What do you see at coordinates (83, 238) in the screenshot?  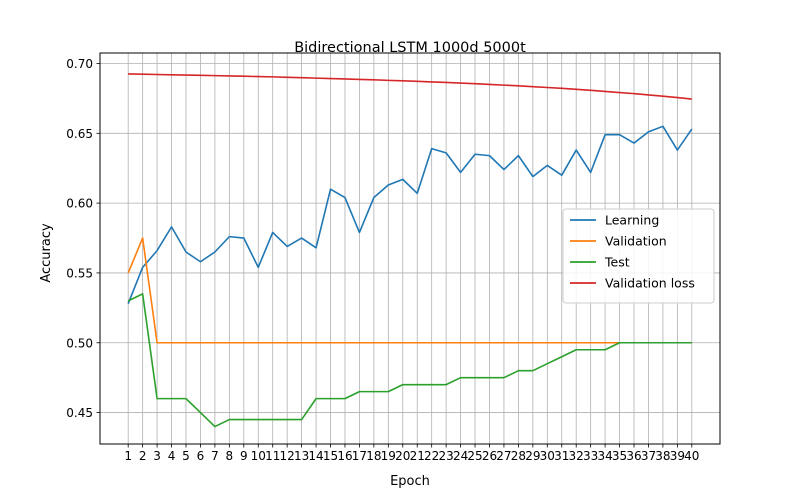 I see `y-axis-ticks: 0.45 0.50 0.55 0.60 0.65 0.70` at bounding box center [83, 238].